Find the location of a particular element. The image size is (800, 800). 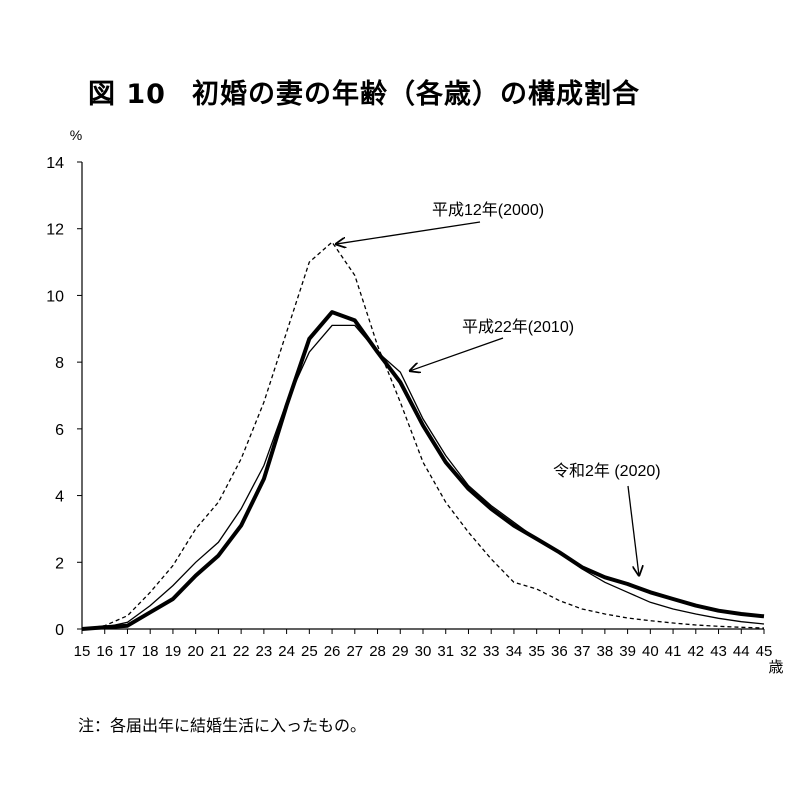

x-tick-label: 31 is located at coordinates (445, 651).